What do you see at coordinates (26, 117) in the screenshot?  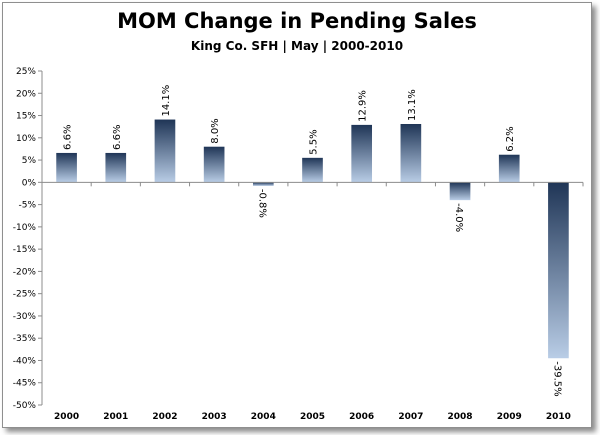 I see `y-tick-label: 15%` at bounding box center [26, 117].